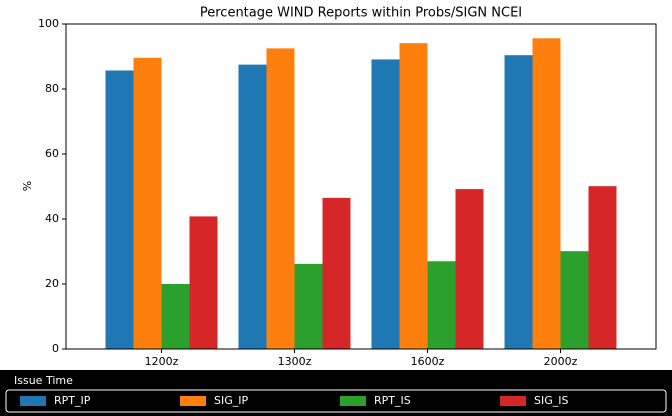  I want to click on y-tick-label: 0, so click(55, 348).